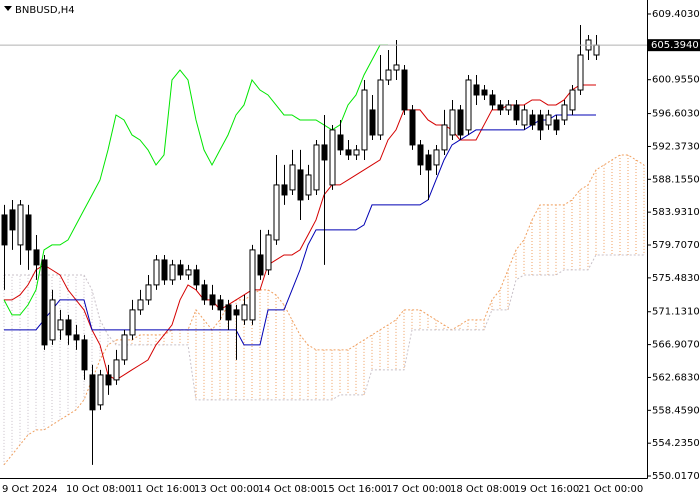 The image size is (700, 500). I want to click on current-price-box, so click(674, 45).